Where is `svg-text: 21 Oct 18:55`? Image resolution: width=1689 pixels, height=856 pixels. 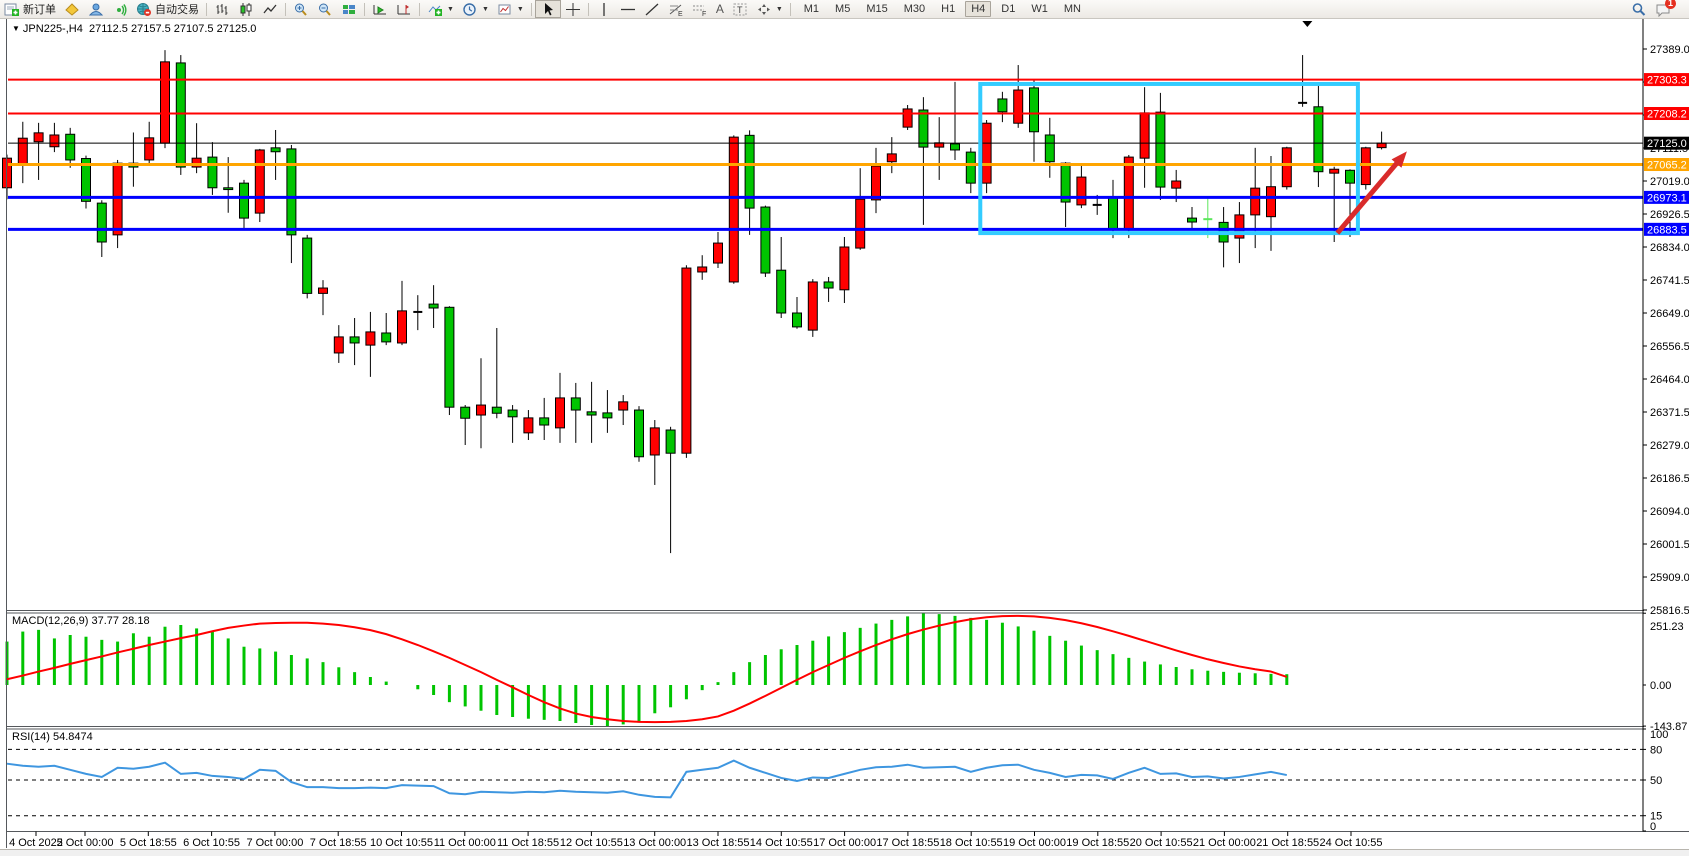 svg-text: 21 Oct 18:55 is located at coordinates (1287, 843).